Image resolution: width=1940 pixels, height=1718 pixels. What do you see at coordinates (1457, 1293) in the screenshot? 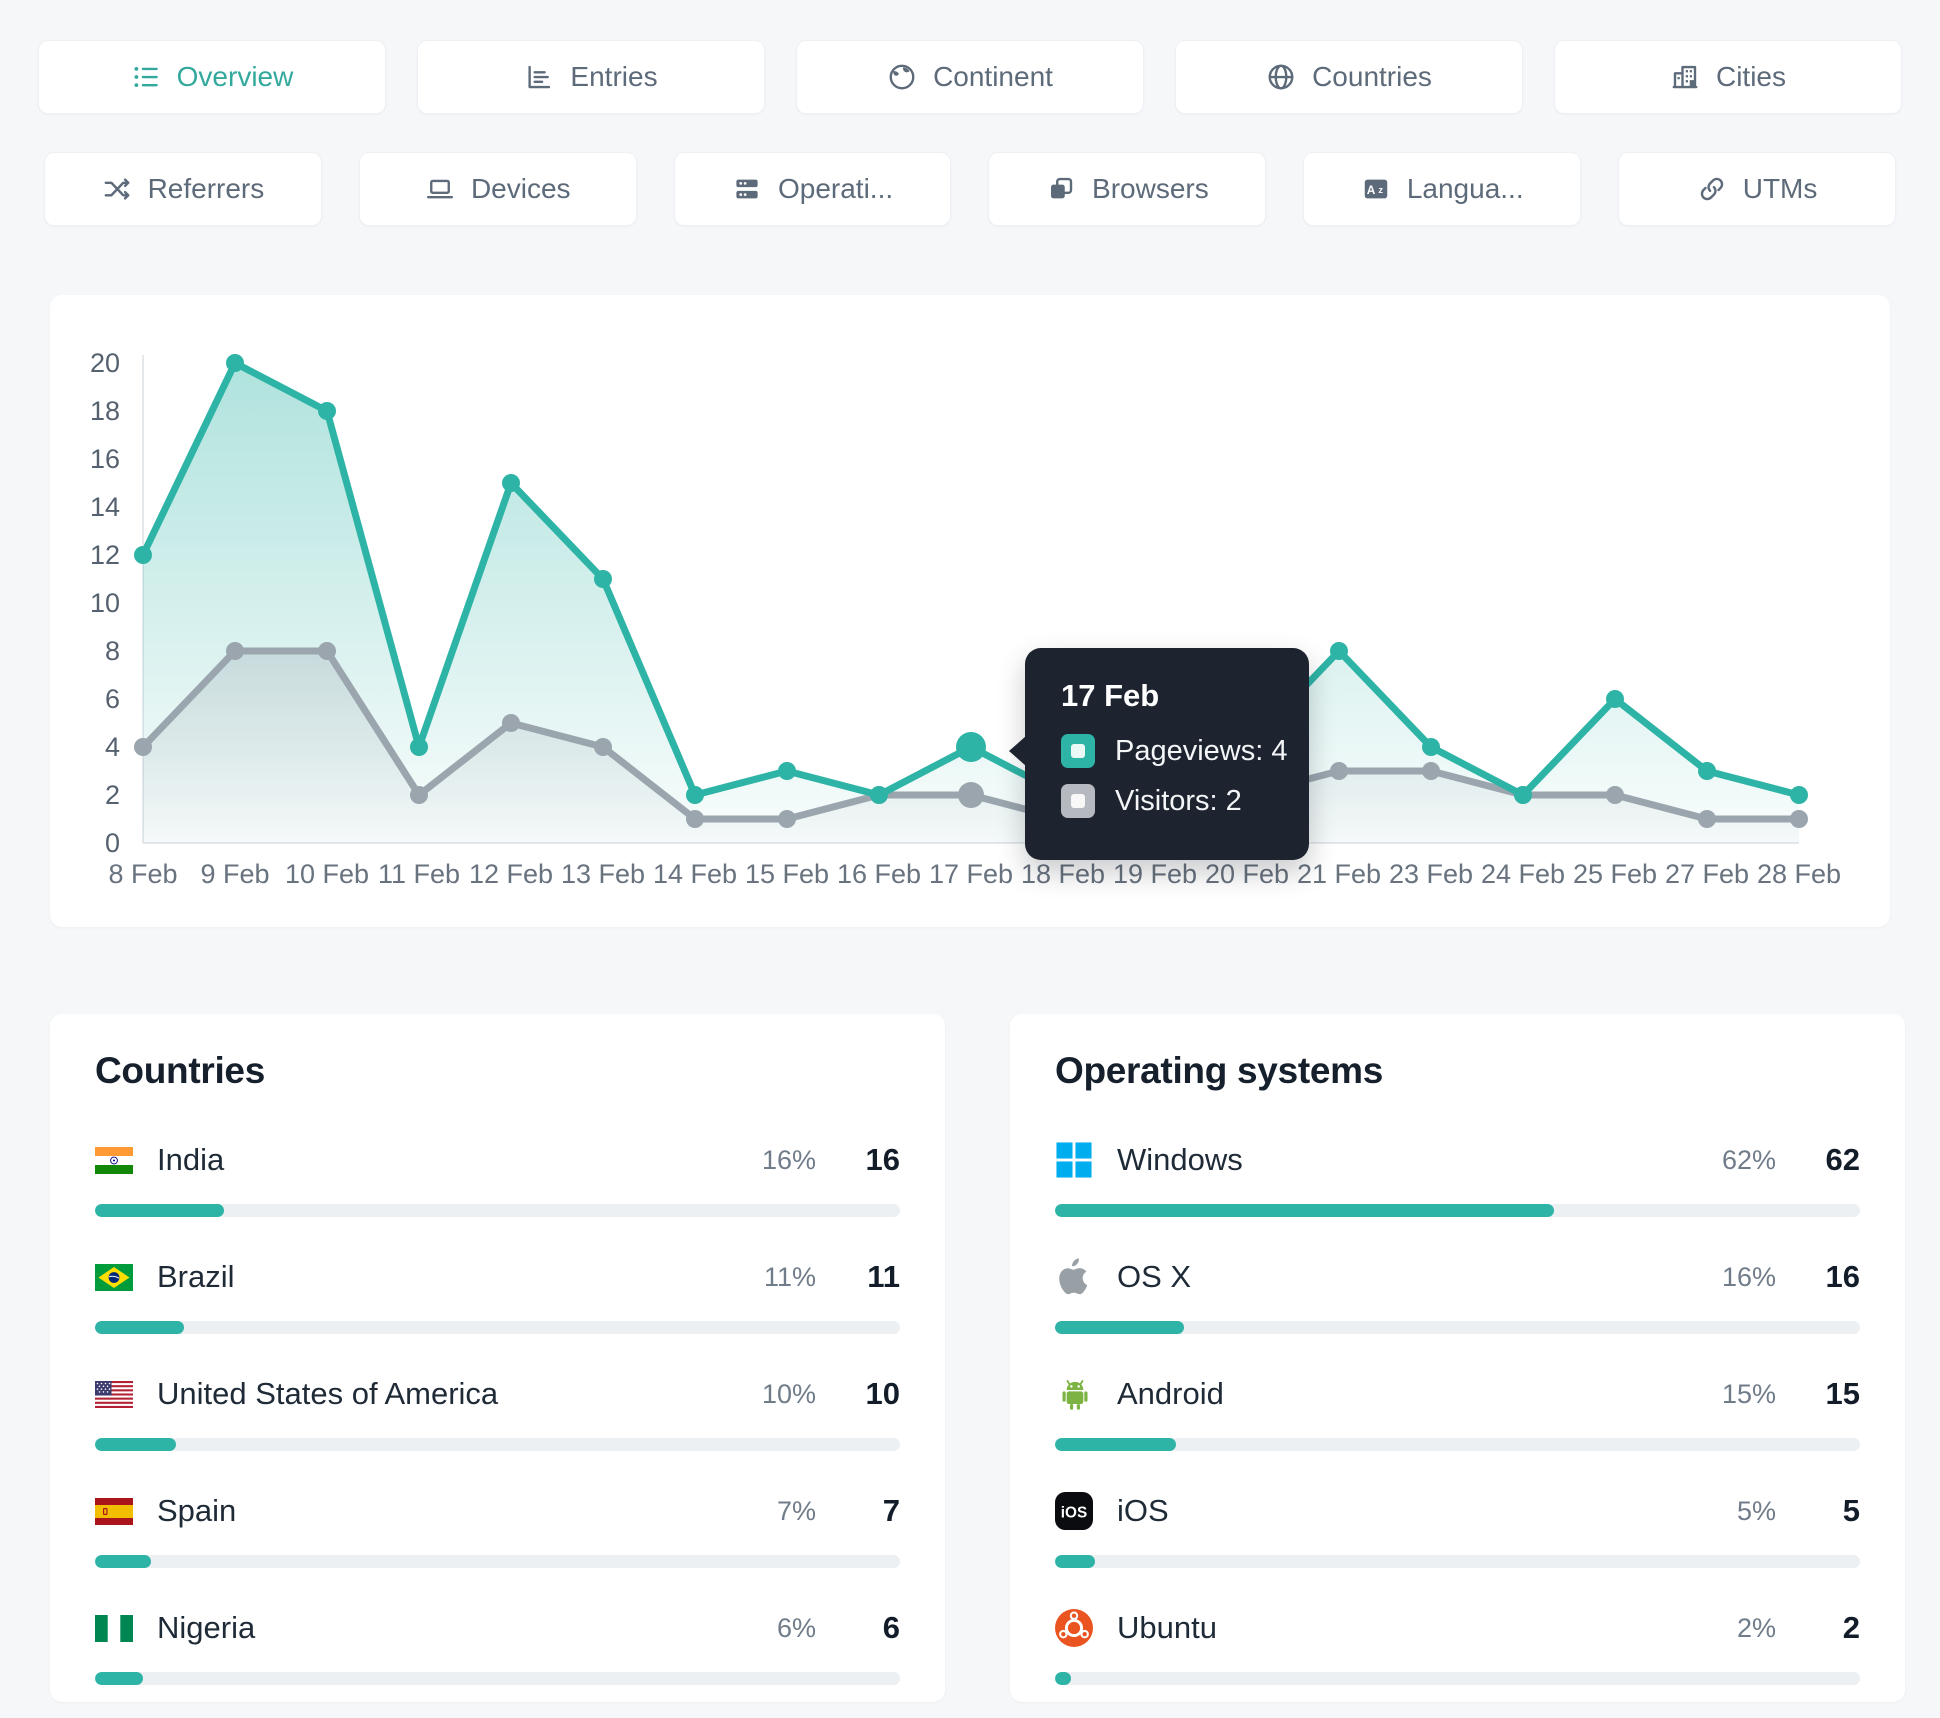
I see `list-item-os-x: OS X 16% 16` at bounding box center [1457, 1293].